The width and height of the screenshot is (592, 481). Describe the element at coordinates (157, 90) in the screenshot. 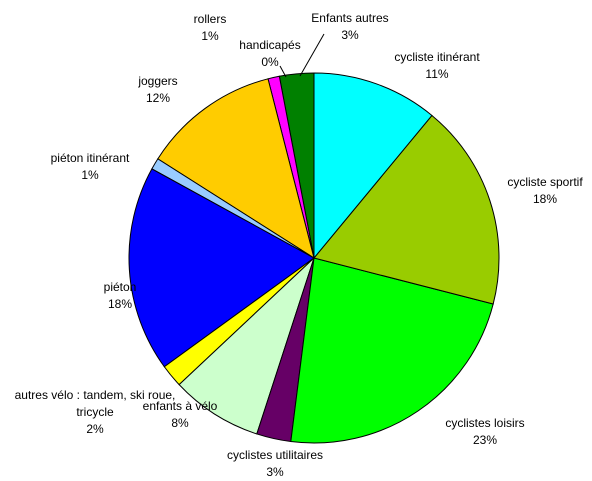

I see `slice-label: joggers 12%` at that location.